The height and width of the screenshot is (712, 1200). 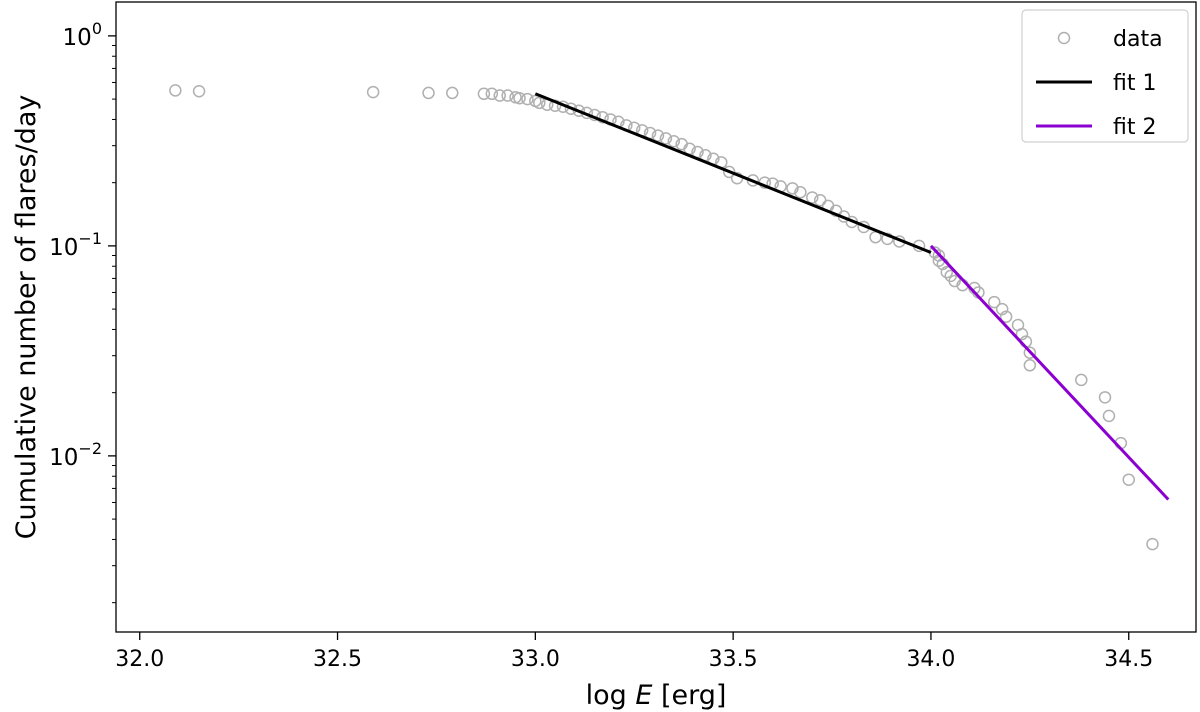 I want to click on y-axis: 10⁰ 10⁻¹ 10⁻², so click(x=82, y=311).